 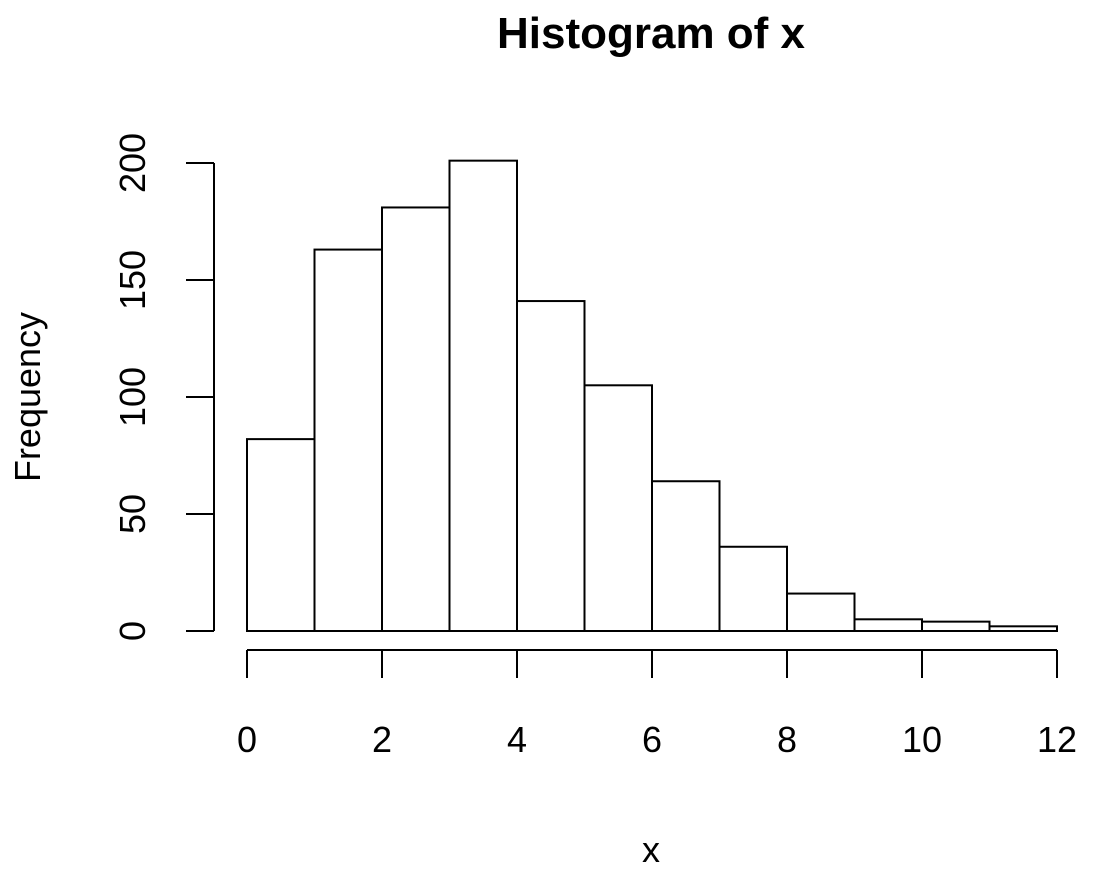 What do you see at coordinates (132, 514) in the screenshot?
I see `y-tick-label: 50` at bounding box center [132, 514].